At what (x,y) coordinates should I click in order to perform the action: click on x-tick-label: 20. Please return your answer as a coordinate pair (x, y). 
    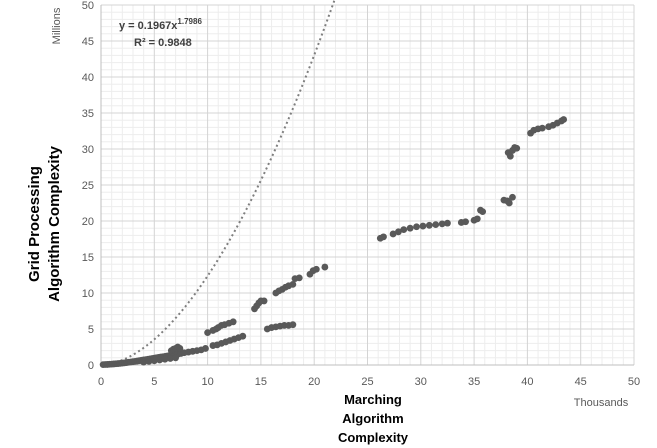
    Looking at the image, I should click on (314, 382).